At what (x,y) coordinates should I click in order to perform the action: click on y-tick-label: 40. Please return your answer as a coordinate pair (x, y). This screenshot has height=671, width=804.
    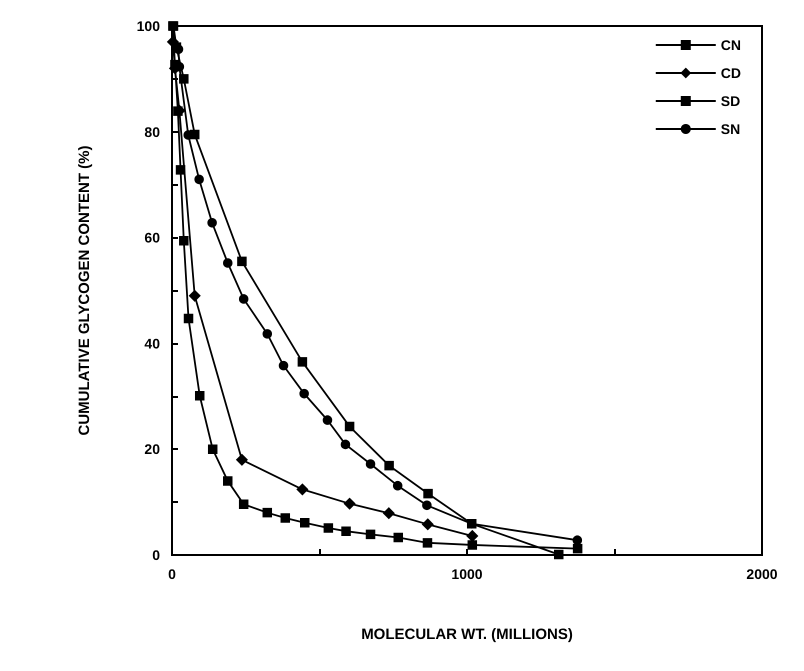
    Looking at the image, I should click on (152, 343).